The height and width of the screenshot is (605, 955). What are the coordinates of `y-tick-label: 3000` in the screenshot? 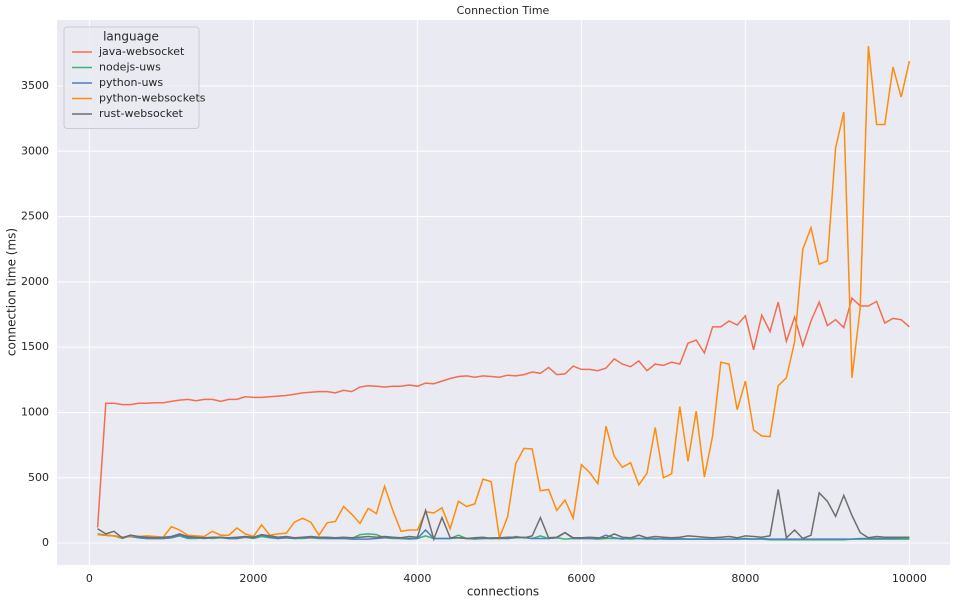 It's located at (35, 150).